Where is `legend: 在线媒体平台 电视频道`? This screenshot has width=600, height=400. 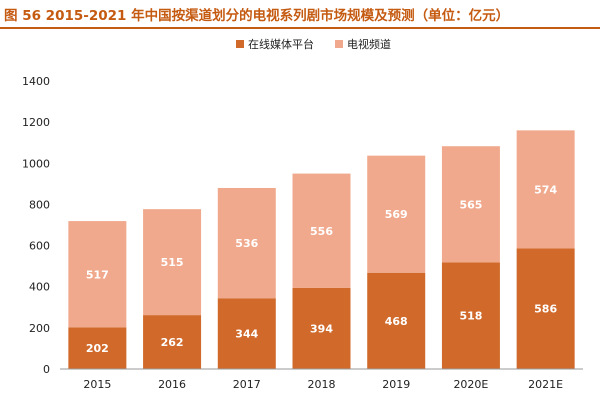
legend: 在线媒体平台 电视频道 is located at coordinates (313, 44).